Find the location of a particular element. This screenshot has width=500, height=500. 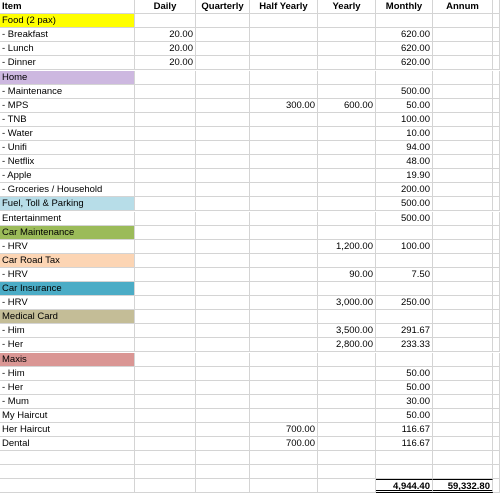

item-cell: - Maintenance is located at coordinates (67, 91).